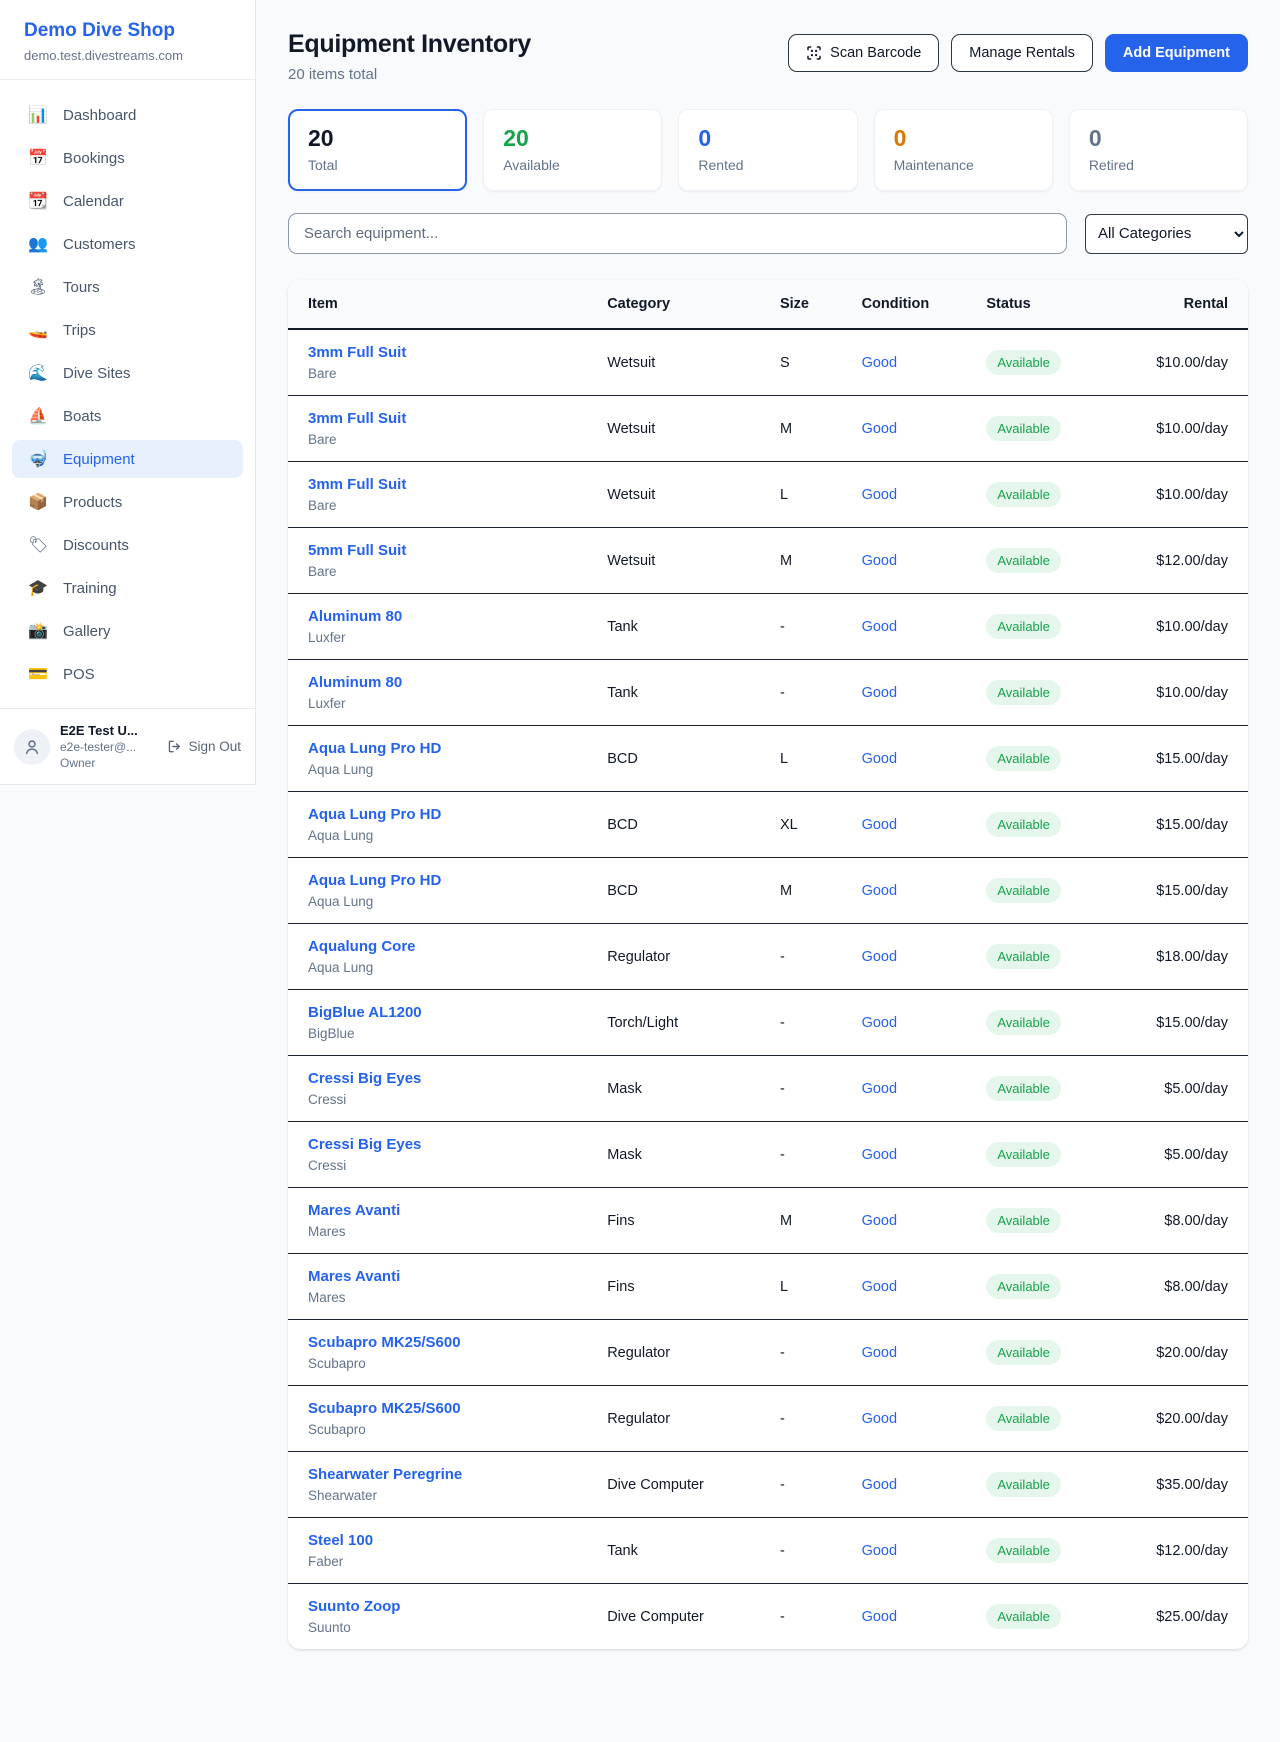  Describe the element at coordinates (329, 1627) in the screenshot. I see `item-brand: Suunto` at that location.